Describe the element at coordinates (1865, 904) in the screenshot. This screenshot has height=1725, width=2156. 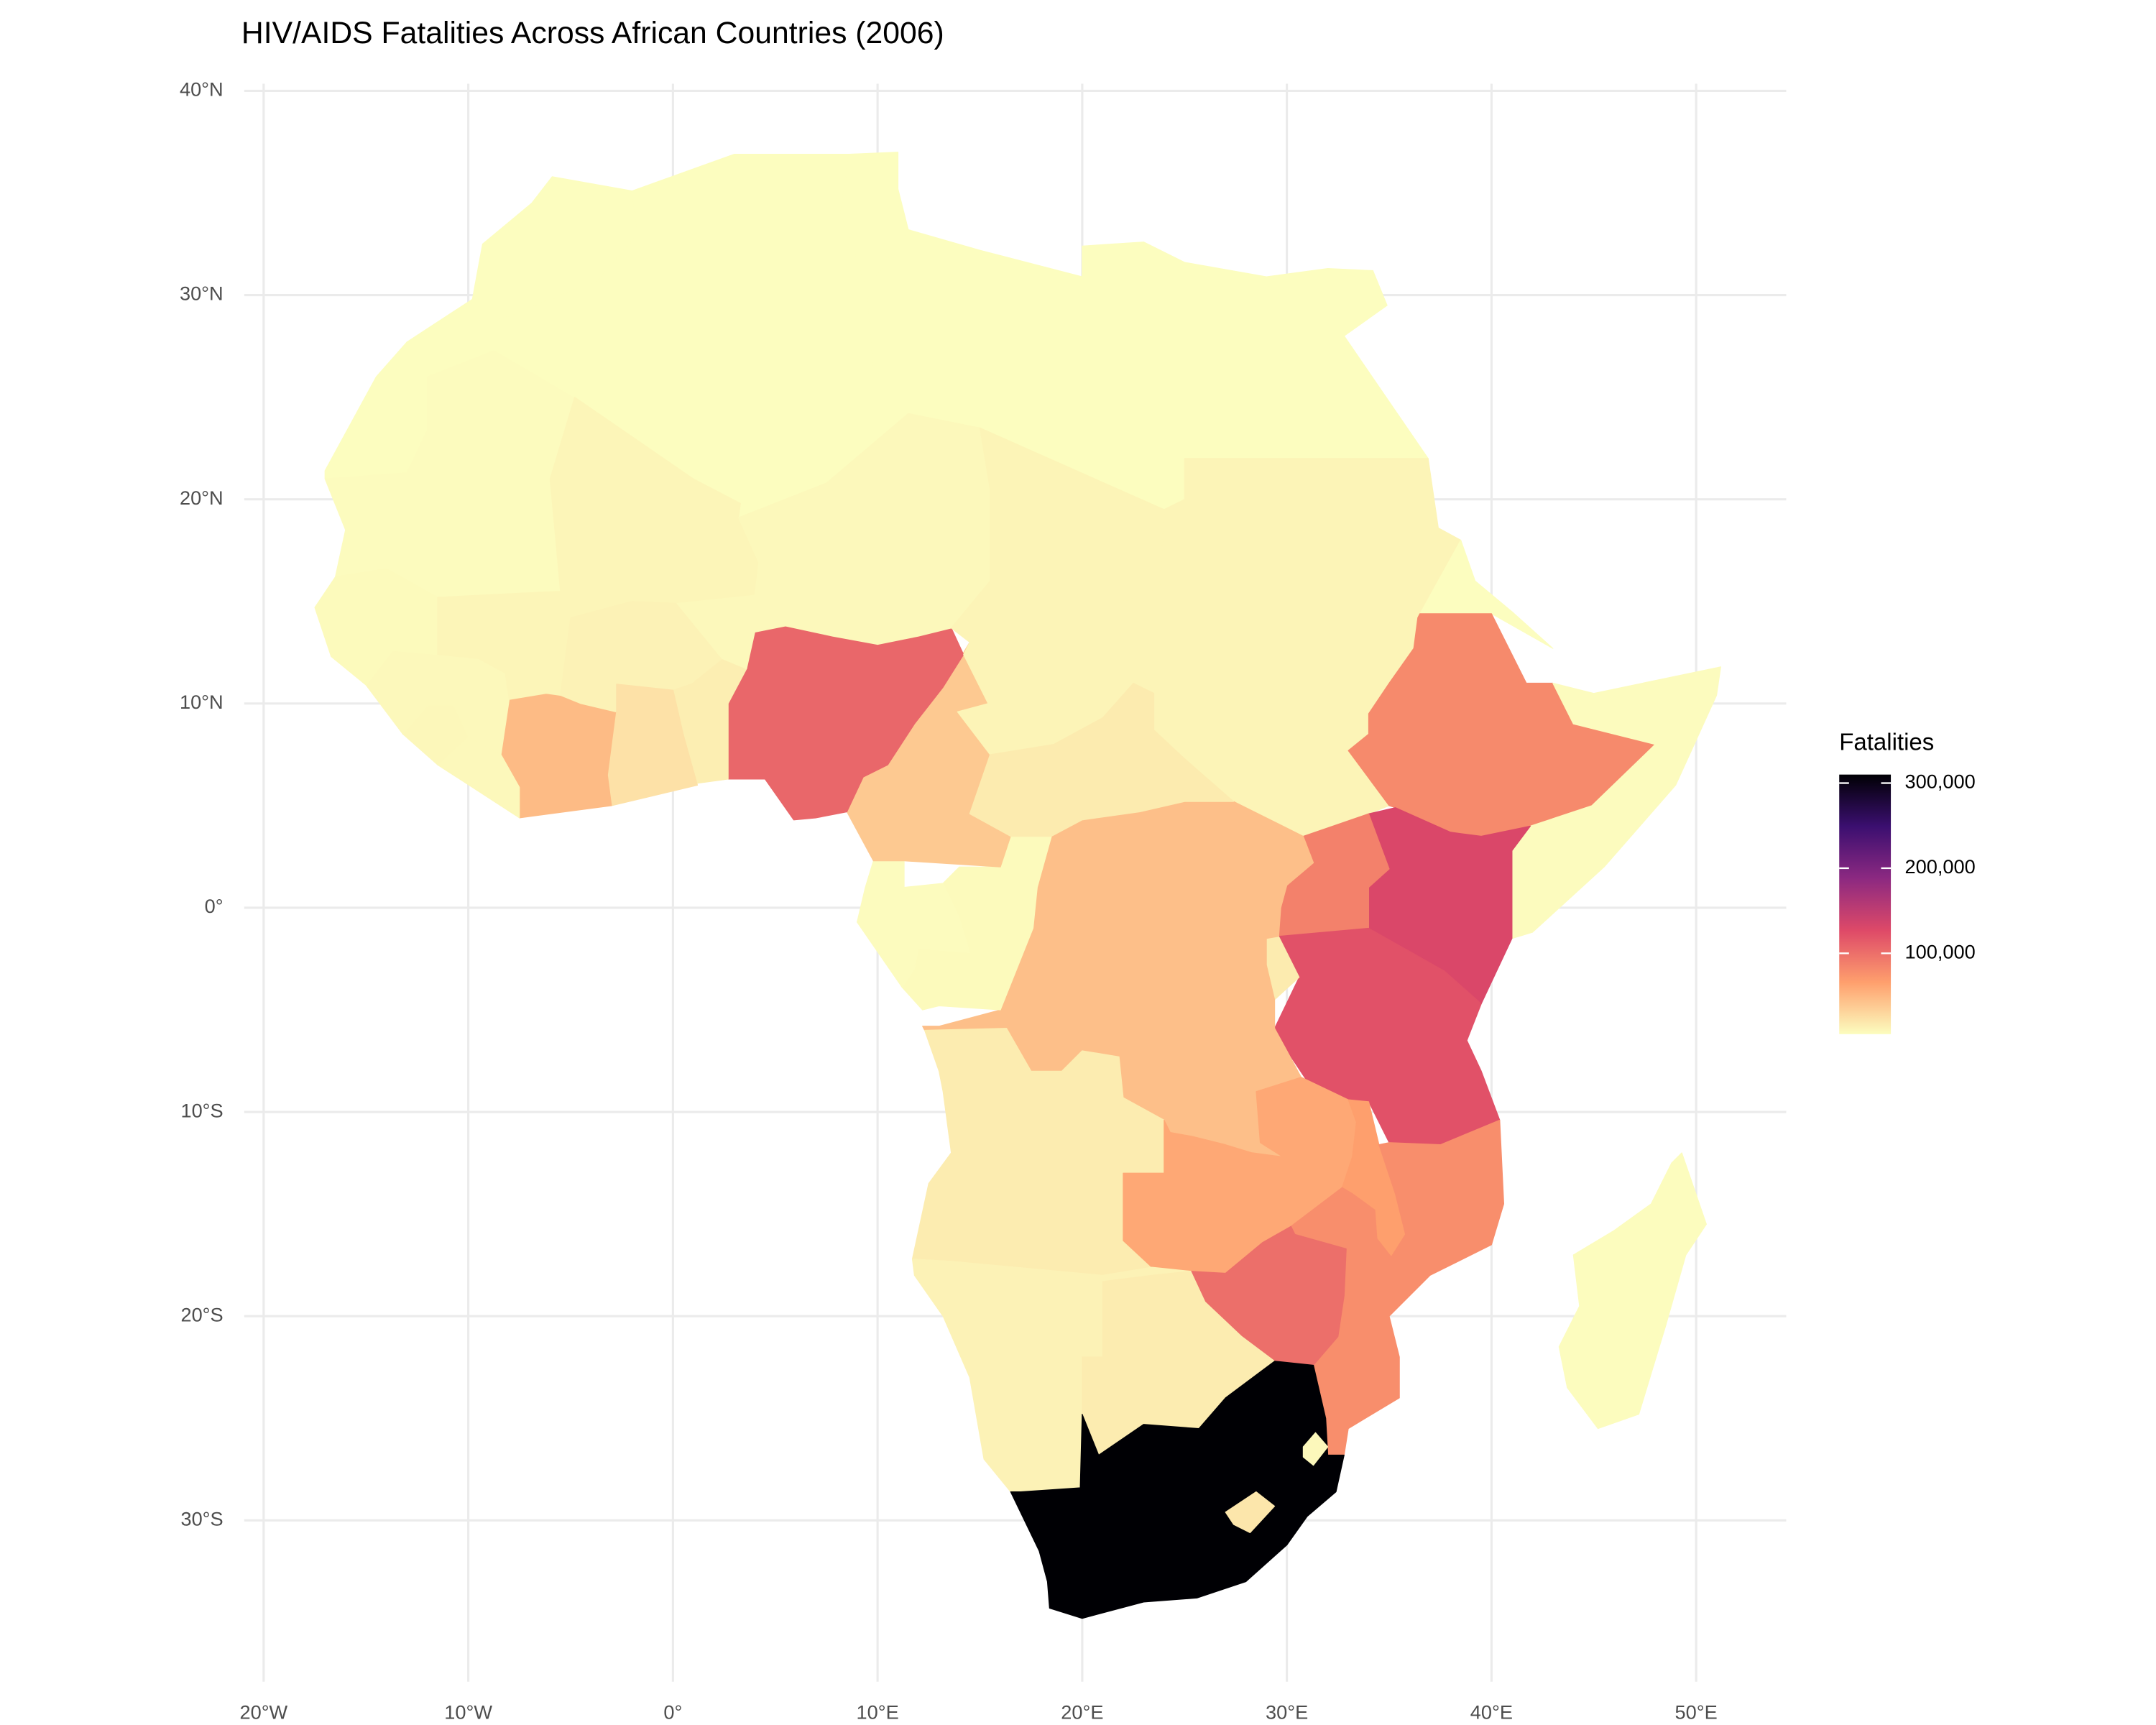
I see `colorbar` at that location.